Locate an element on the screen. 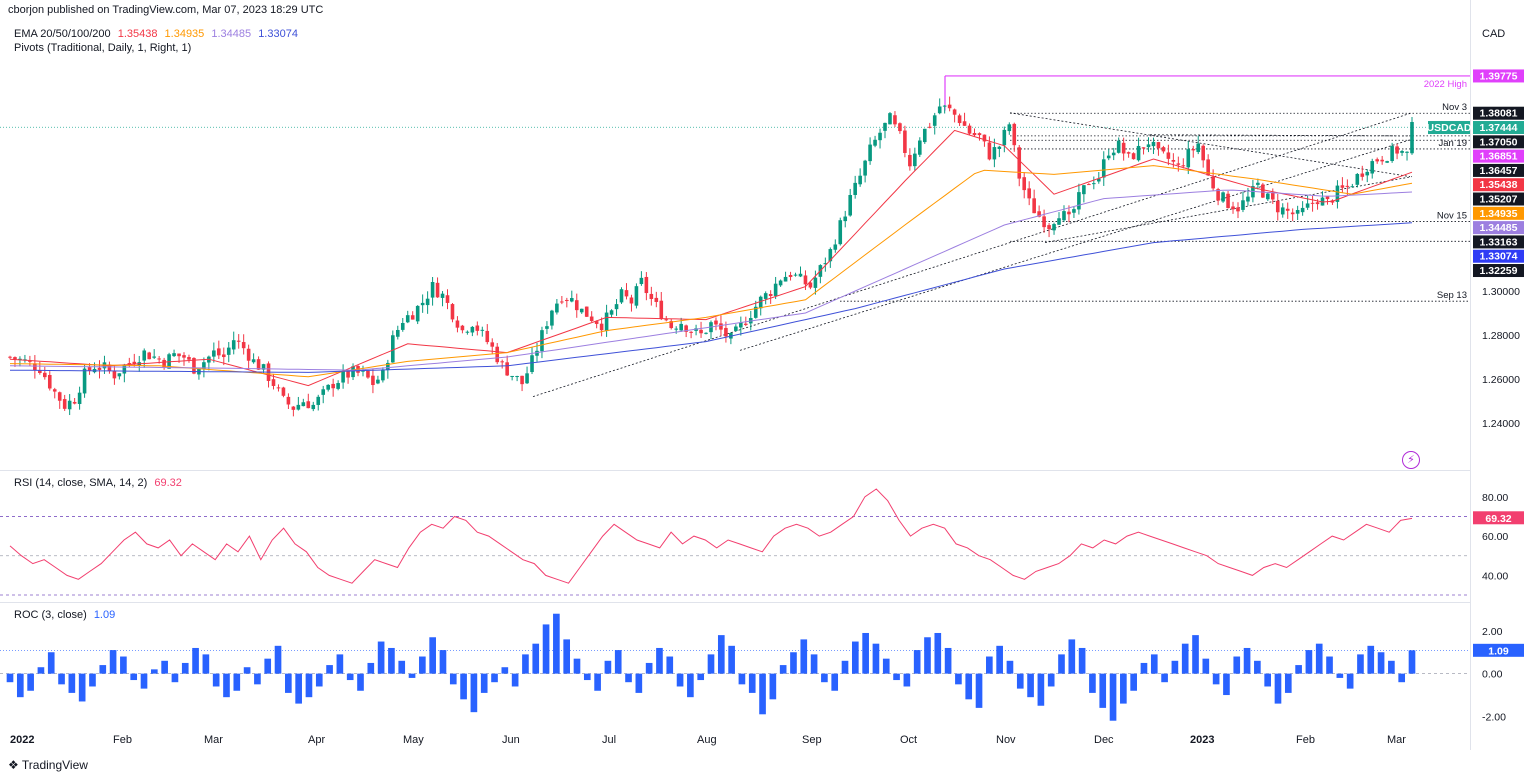 The width and height of the screenshot is (1536, 779). roc-legend: ROC (3, close) 1.09 is located at coordinates (66, 615).